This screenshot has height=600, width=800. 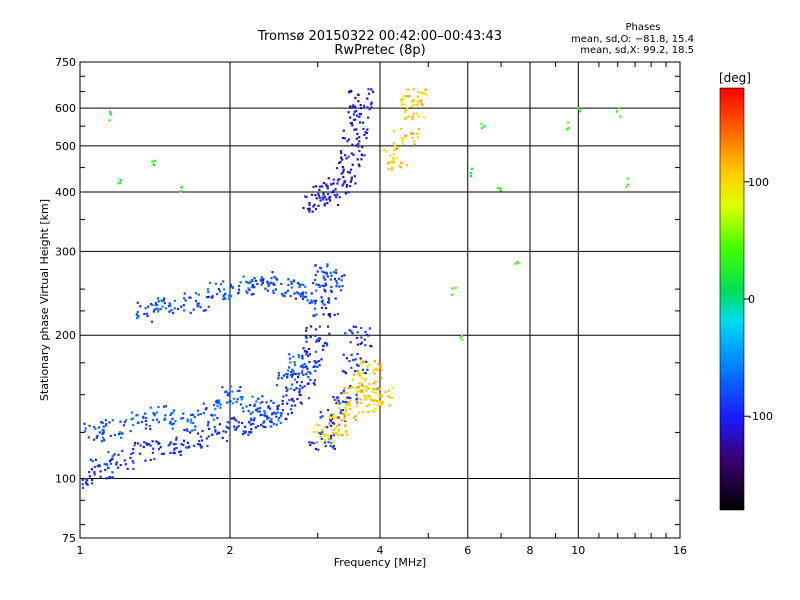 I want to click on x-tick-label: 8, so click(x=530, y=550).